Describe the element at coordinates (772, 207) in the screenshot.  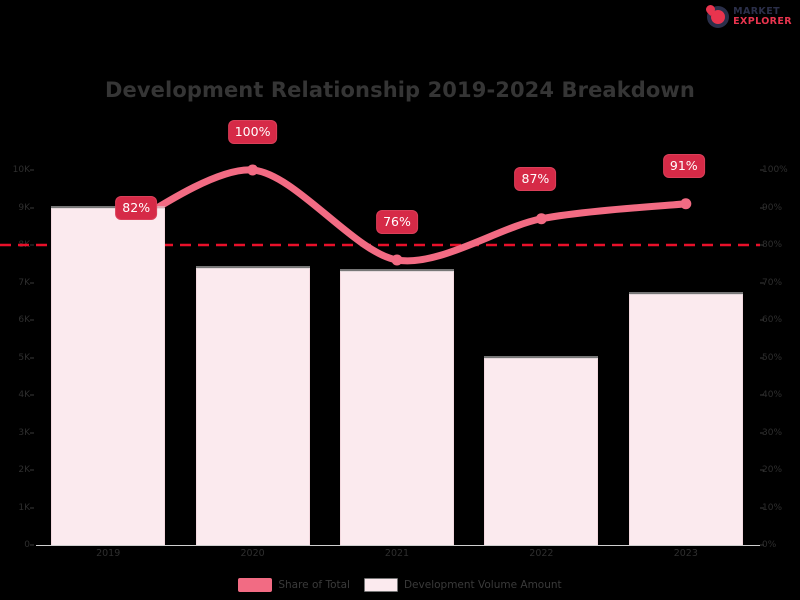
I see `axis-tick-label: 90%` at that location.